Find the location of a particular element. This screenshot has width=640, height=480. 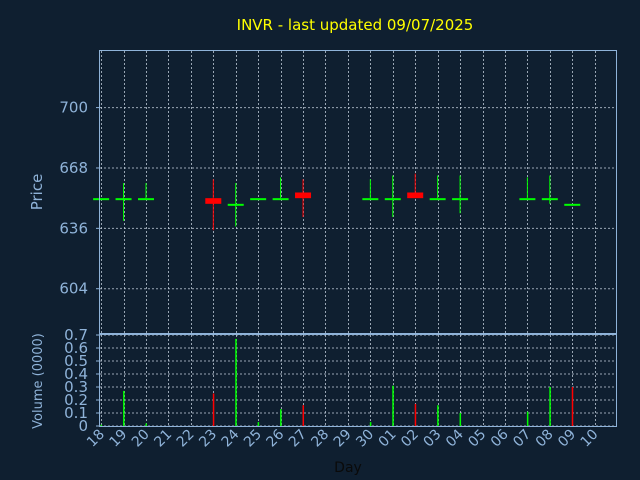

x-tick-label: 28 is located at coordinates (320, 439).